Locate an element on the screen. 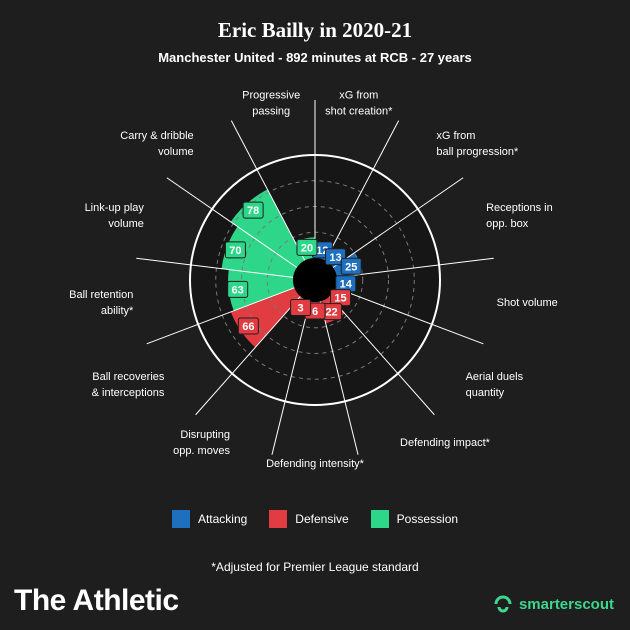 The width and height of the screenshot is (630, 630). category-label-10: Link-up play volume is located at coordinates (115, 216).